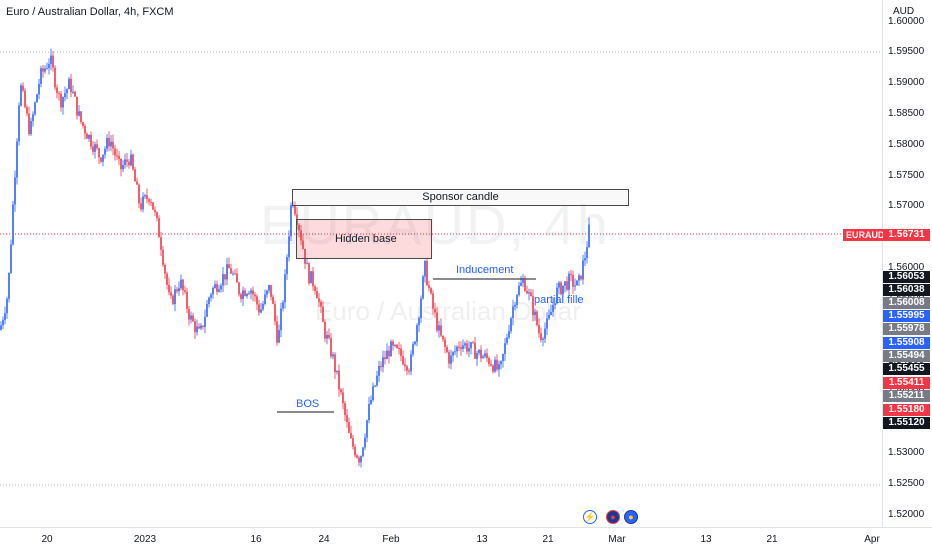  I want to click on sponsor-candle-box: Sponsor candle, so click(460, 197).